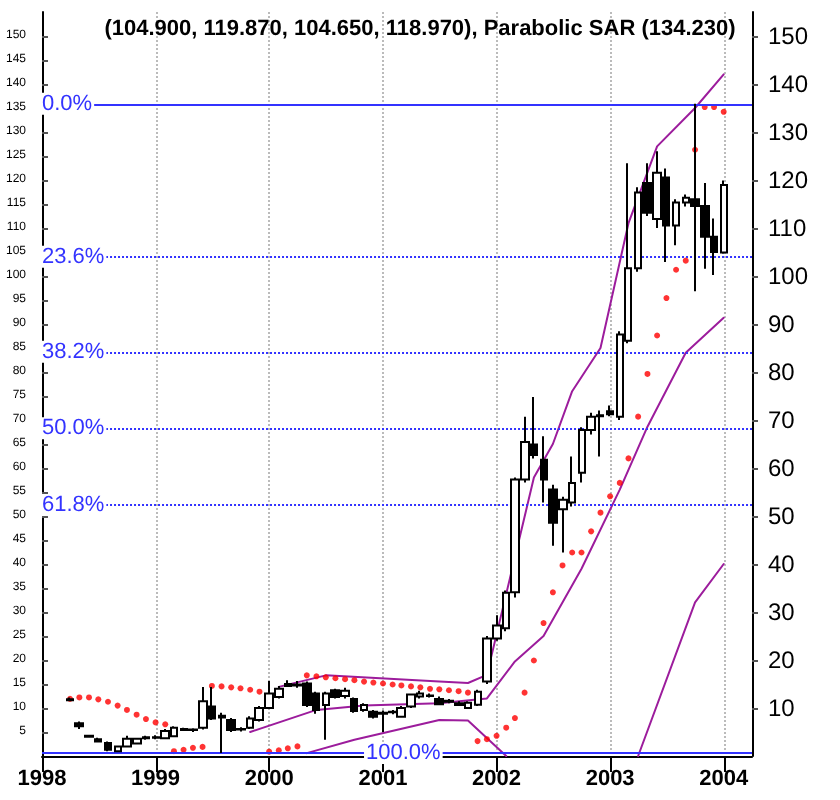 The width and height of the screenshot is (840, 800). Describe the element at coordinates (782, 612) in the screenshot. I see `y-tick-label: 30` at that location.